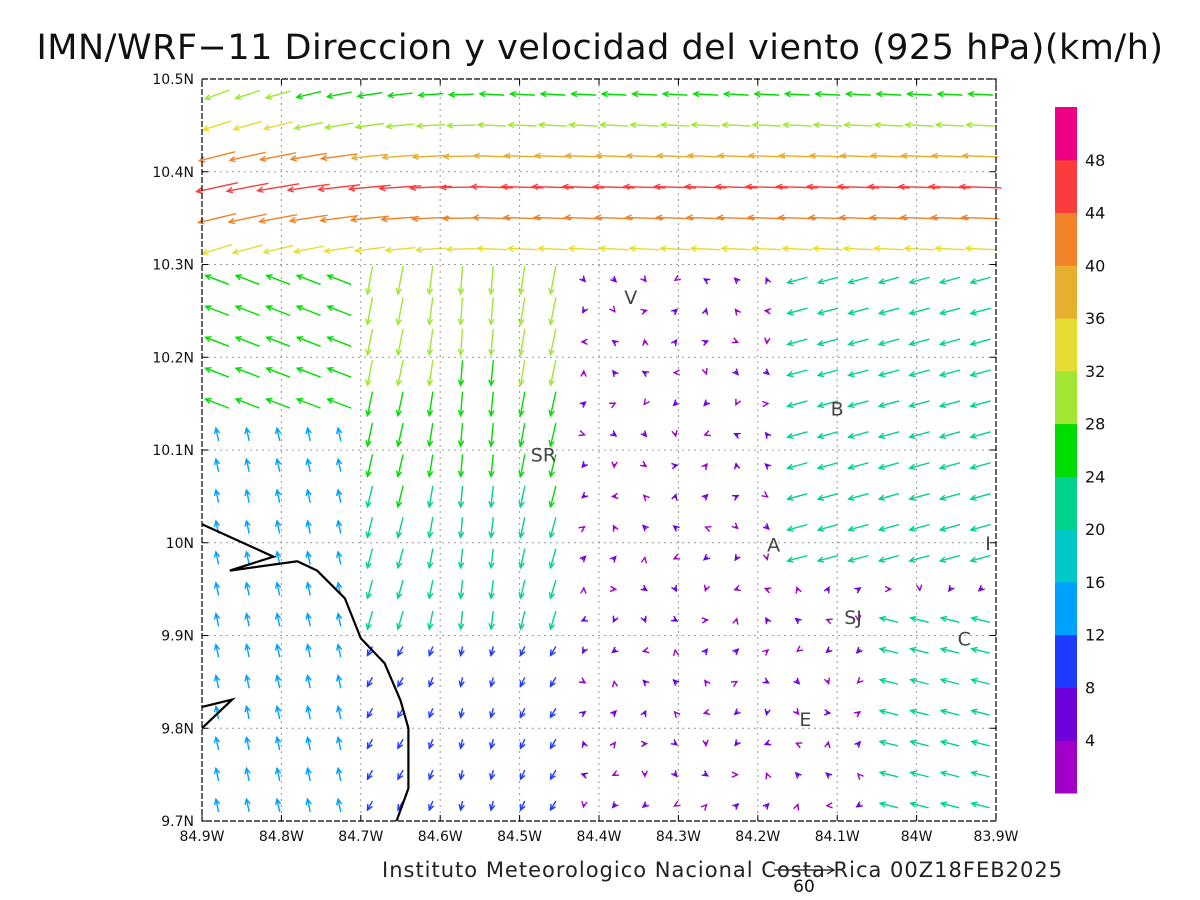  What do you see at coordinates (1095, 371) in the screenshot?
I see `colorbar-label: 32` at bounding box center [1095, 371].